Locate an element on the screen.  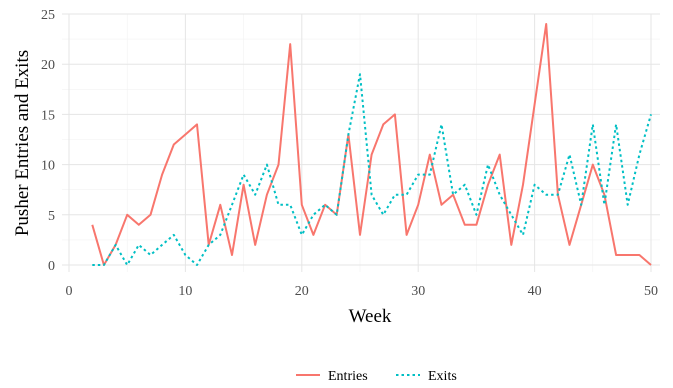
y-tick-label: 10 is located at coordinates (48, 166).